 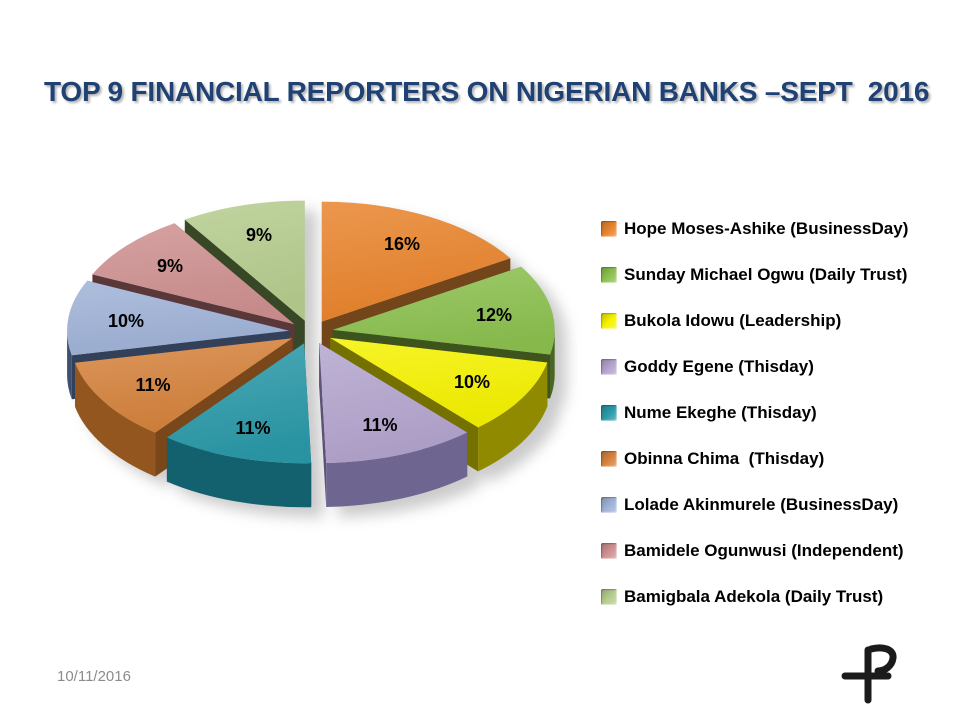 I want to click on legend-item-label: Lolade Akinmurele (BusinessDay), so click(x=761, y=504).